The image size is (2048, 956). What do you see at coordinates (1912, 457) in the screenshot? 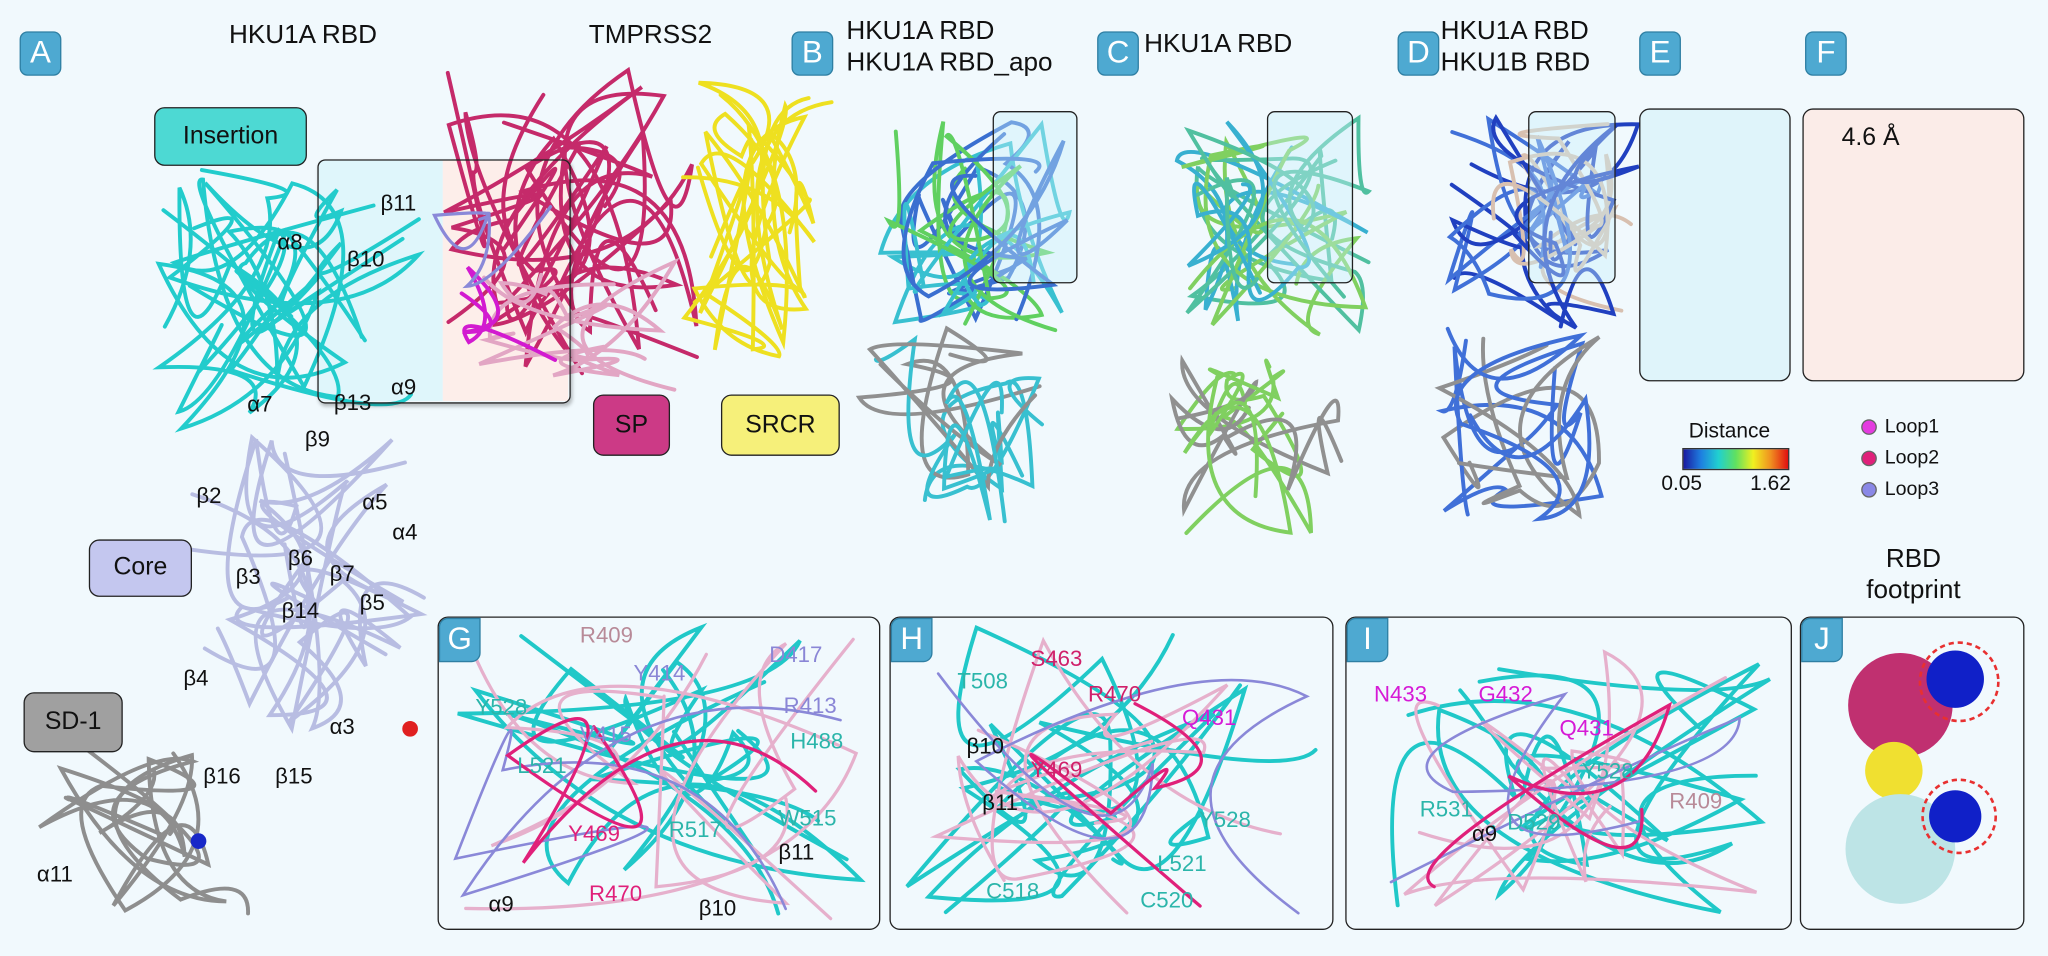
I see `loop2-label: Loop2` at bounding box center [1912, 457].